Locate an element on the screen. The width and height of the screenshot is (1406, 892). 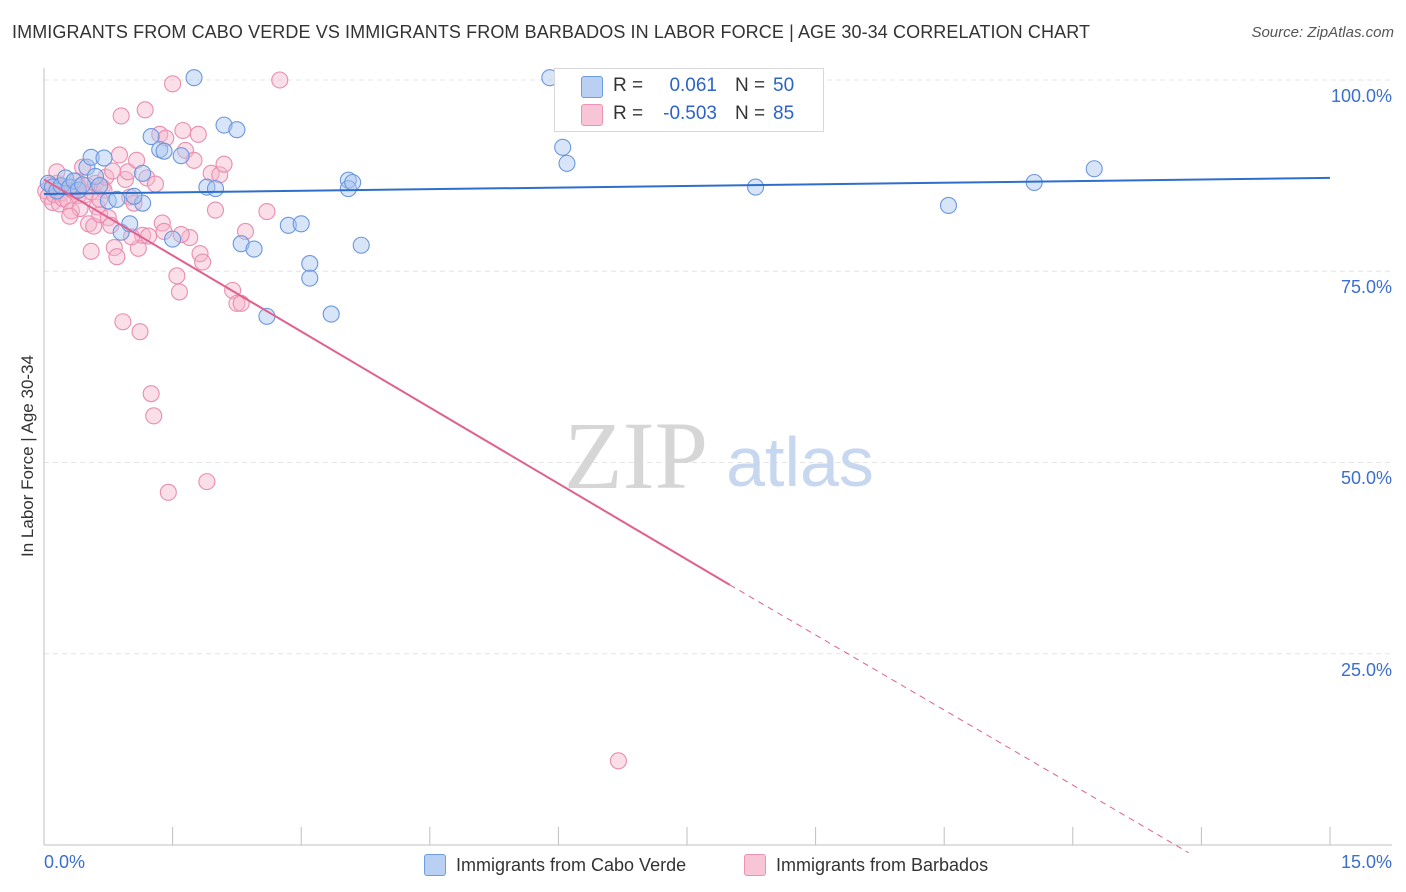
stats-row-barbados: R = -0.503 N = 85 is located at coordinates (689, 114).